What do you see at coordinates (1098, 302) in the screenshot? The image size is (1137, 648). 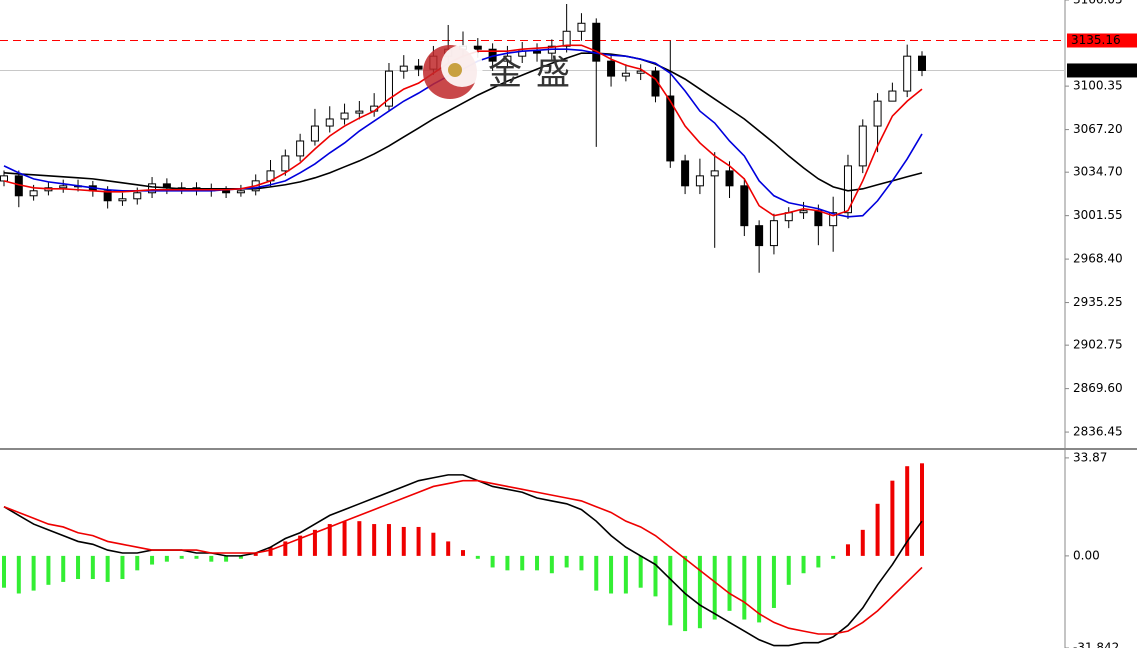 I see `y-tick-label: 2935.25` at bounding box center [1098, 302].